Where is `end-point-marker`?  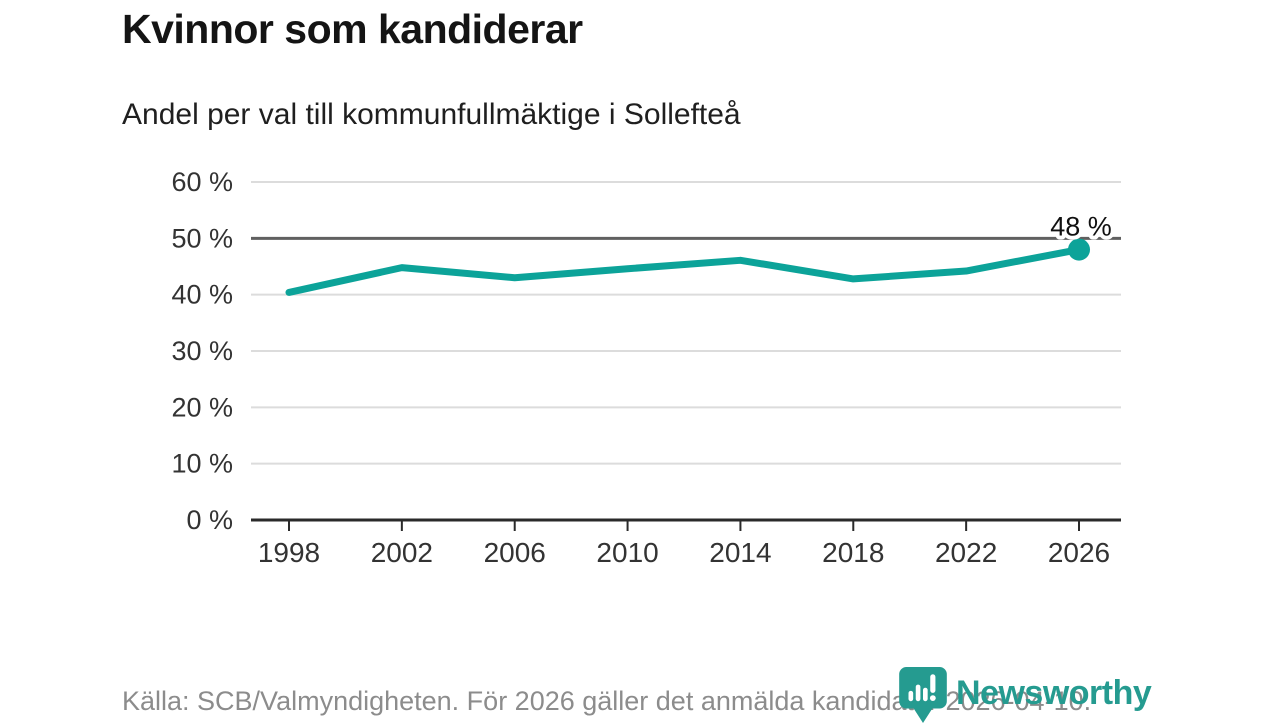
end-point-marker is located at coordinates (1079, 249).